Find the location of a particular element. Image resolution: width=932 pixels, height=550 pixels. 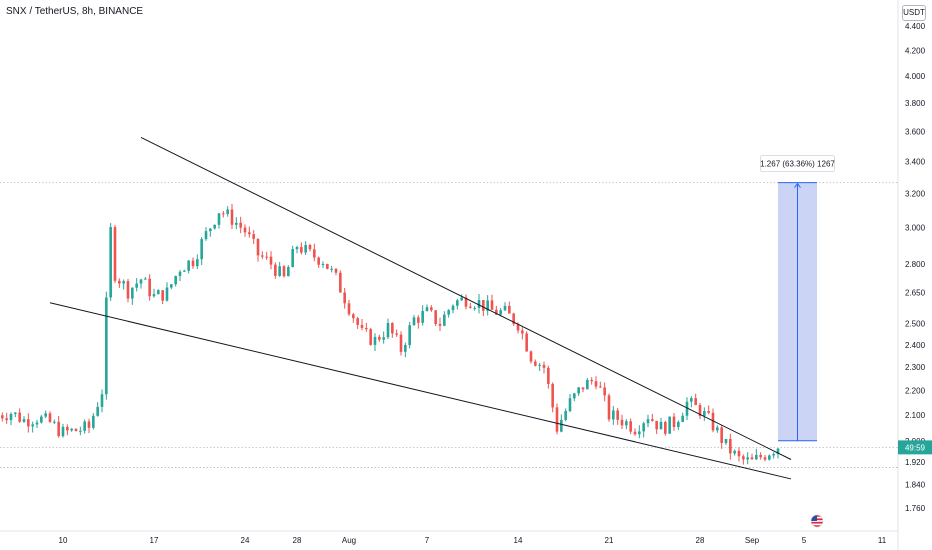

price-tick-label: 2.800 is located at coordinates (915, 264).